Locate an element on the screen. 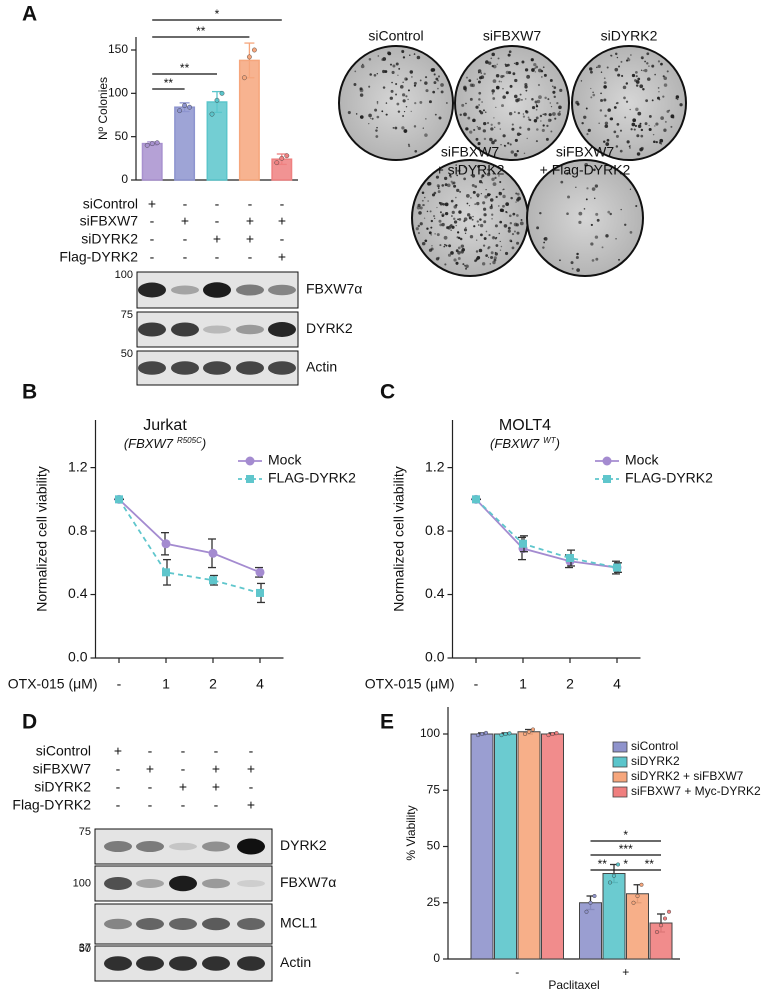 Image resolution: width=766 pixels, height=998 pixels. treatment-sign: + is located at coordinates (282, 221).